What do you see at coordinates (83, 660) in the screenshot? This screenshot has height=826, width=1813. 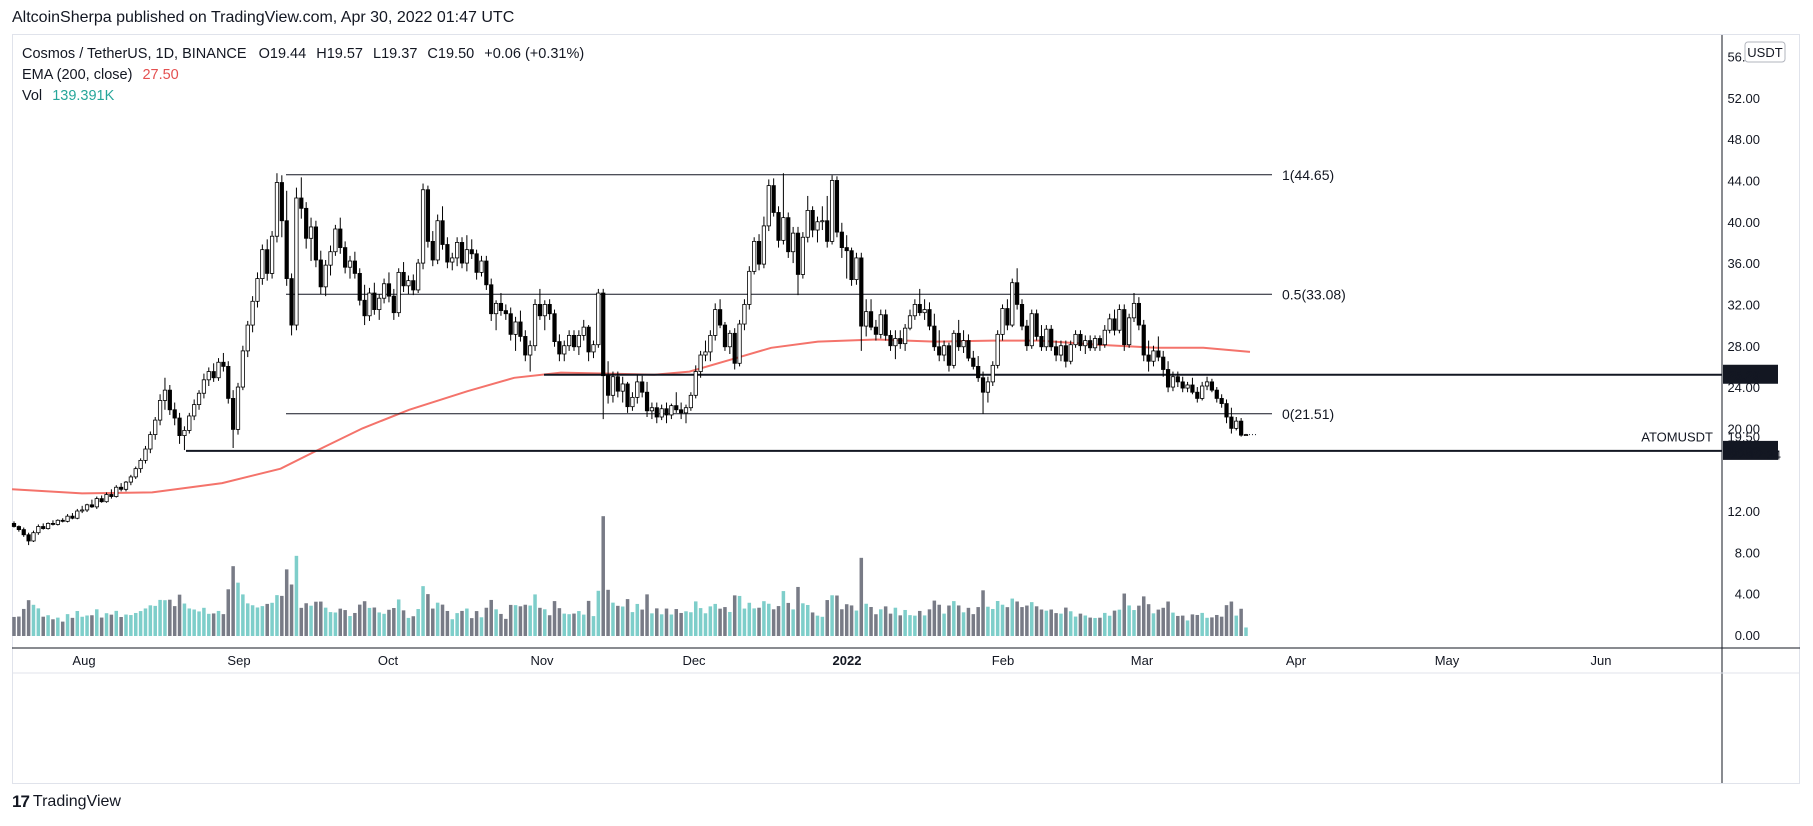 I see `time-tick-label: Aug` at bounding box center [83, 660].